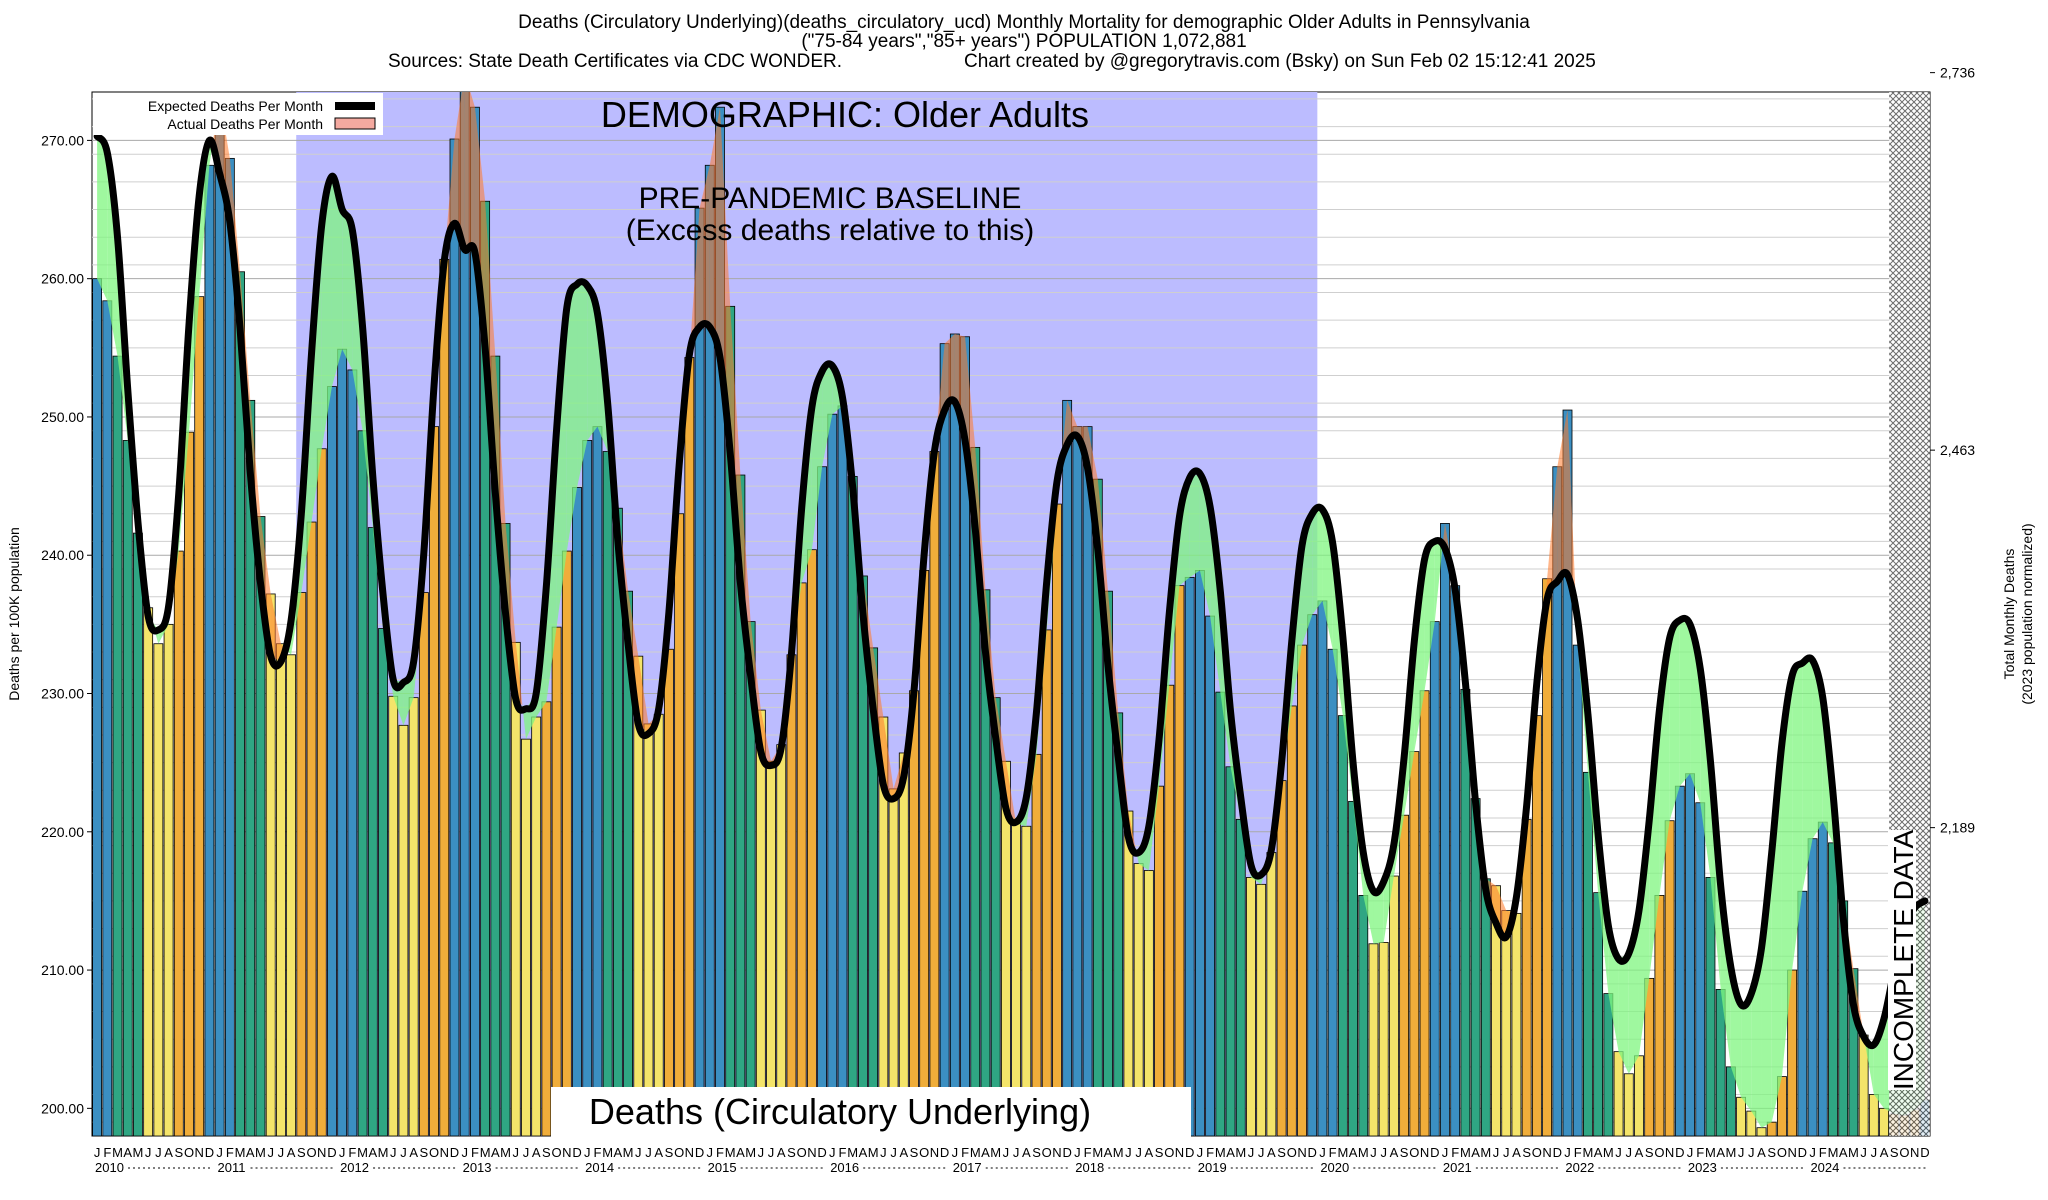  I want to click on demographic-annotation: DEMOGRAPHIC: Older Adults, so click(845, 114).